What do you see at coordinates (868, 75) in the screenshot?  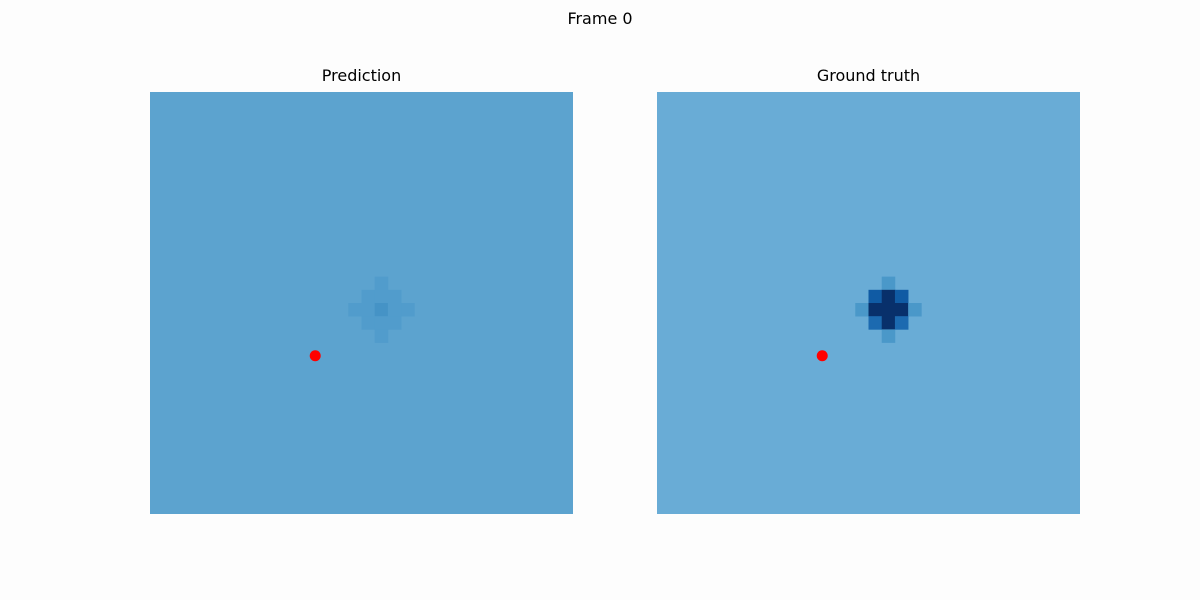 I see `panel-title-ground-truth: Ground truth` at bounding box center [868, 75].